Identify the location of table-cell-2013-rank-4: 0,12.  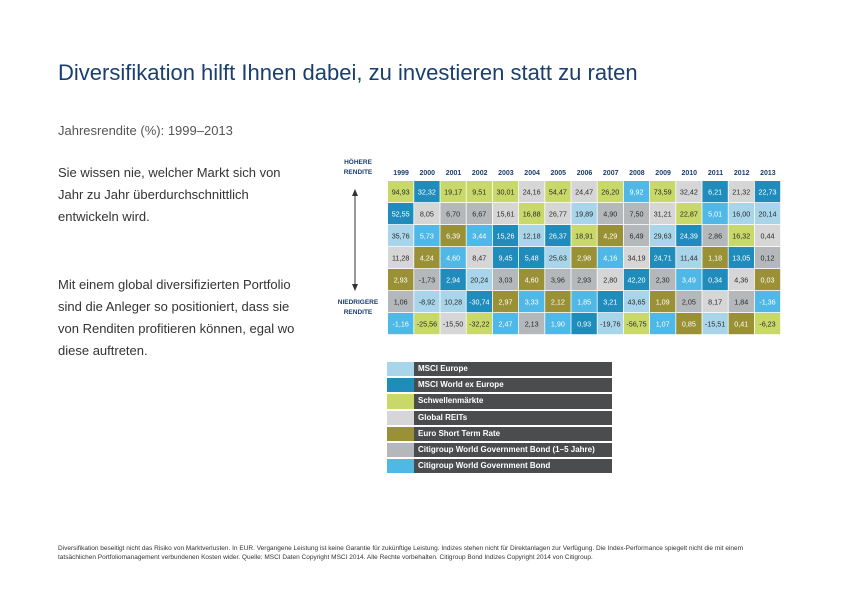
(767, 258).